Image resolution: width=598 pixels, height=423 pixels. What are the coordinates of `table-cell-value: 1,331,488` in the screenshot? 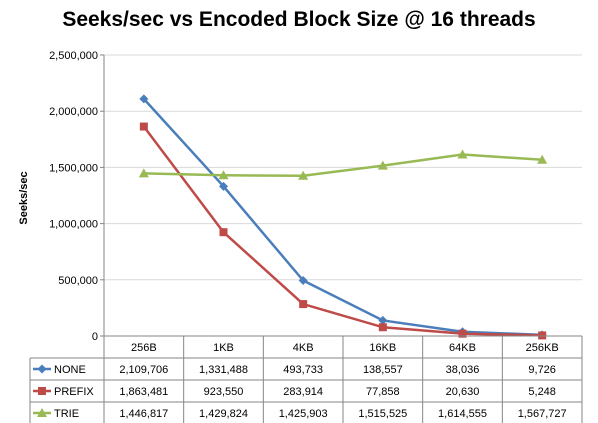 It's located at (223, 370).